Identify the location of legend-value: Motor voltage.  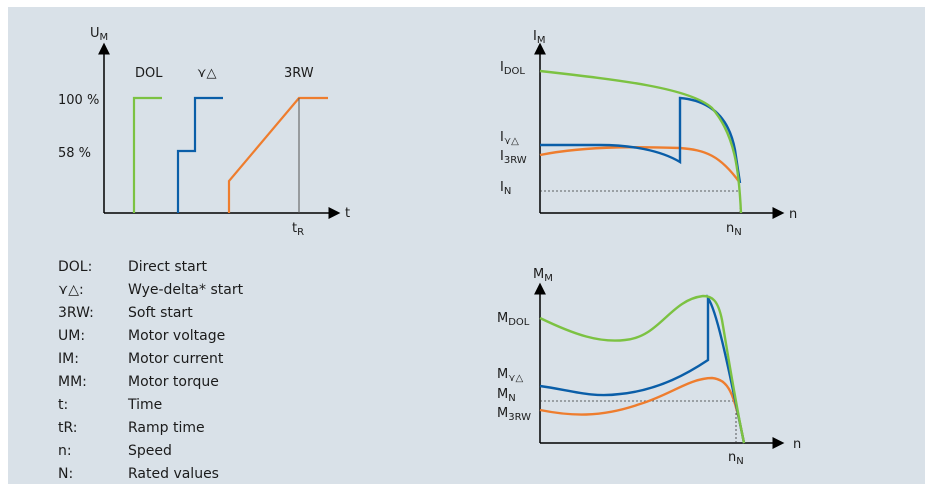
(176, 336).